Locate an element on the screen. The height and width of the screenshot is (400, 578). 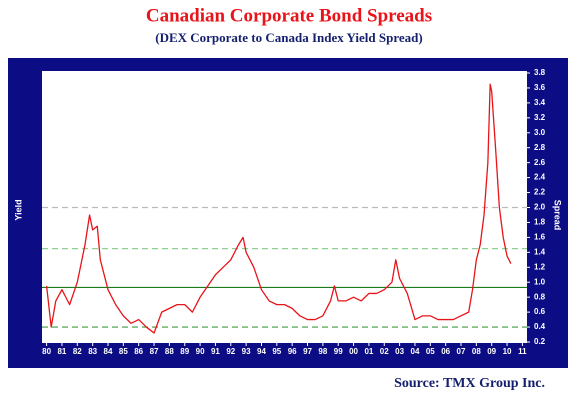
x-tick-label: 08 is located at coordinates (476, 351).